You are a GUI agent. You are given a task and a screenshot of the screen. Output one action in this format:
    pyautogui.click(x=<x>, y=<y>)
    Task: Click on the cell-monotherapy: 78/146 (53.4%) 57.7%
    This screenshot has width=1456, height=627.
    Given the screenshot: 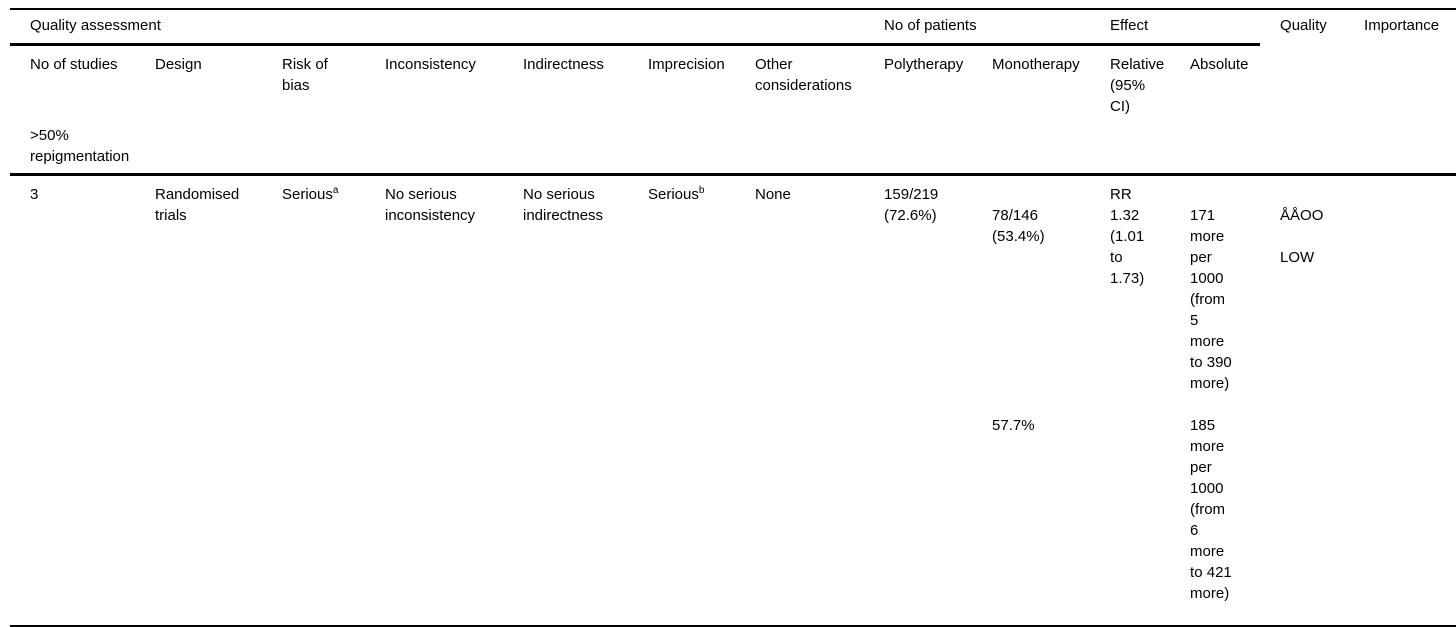 What is the action you would take?
    pyautogui.click(x=1031, y=401)
    